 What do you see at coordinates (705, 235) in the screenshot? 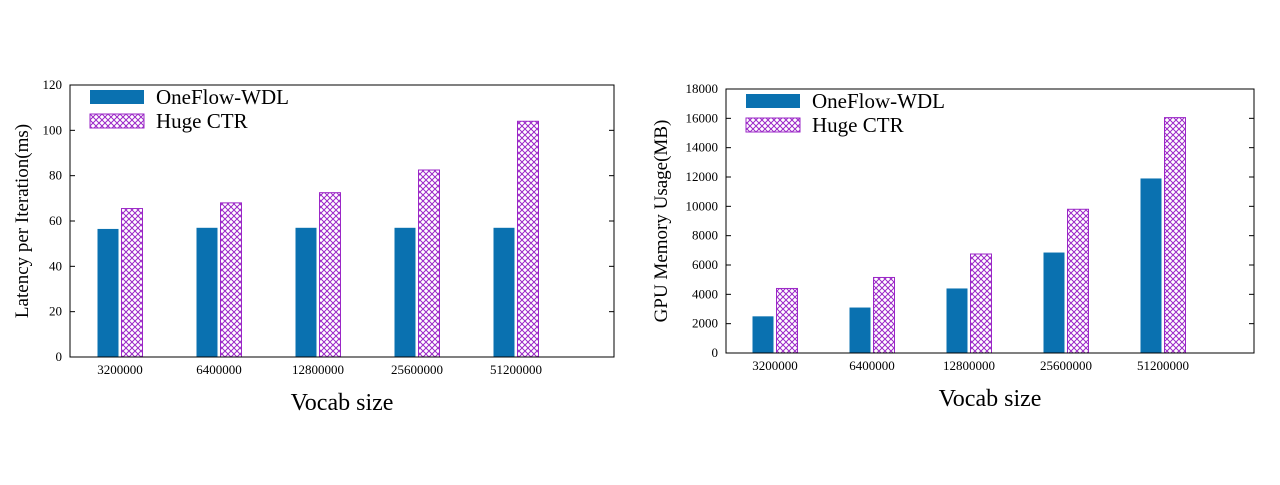
I see `y-tick-label: 8000` at bounding box center [705, 235].